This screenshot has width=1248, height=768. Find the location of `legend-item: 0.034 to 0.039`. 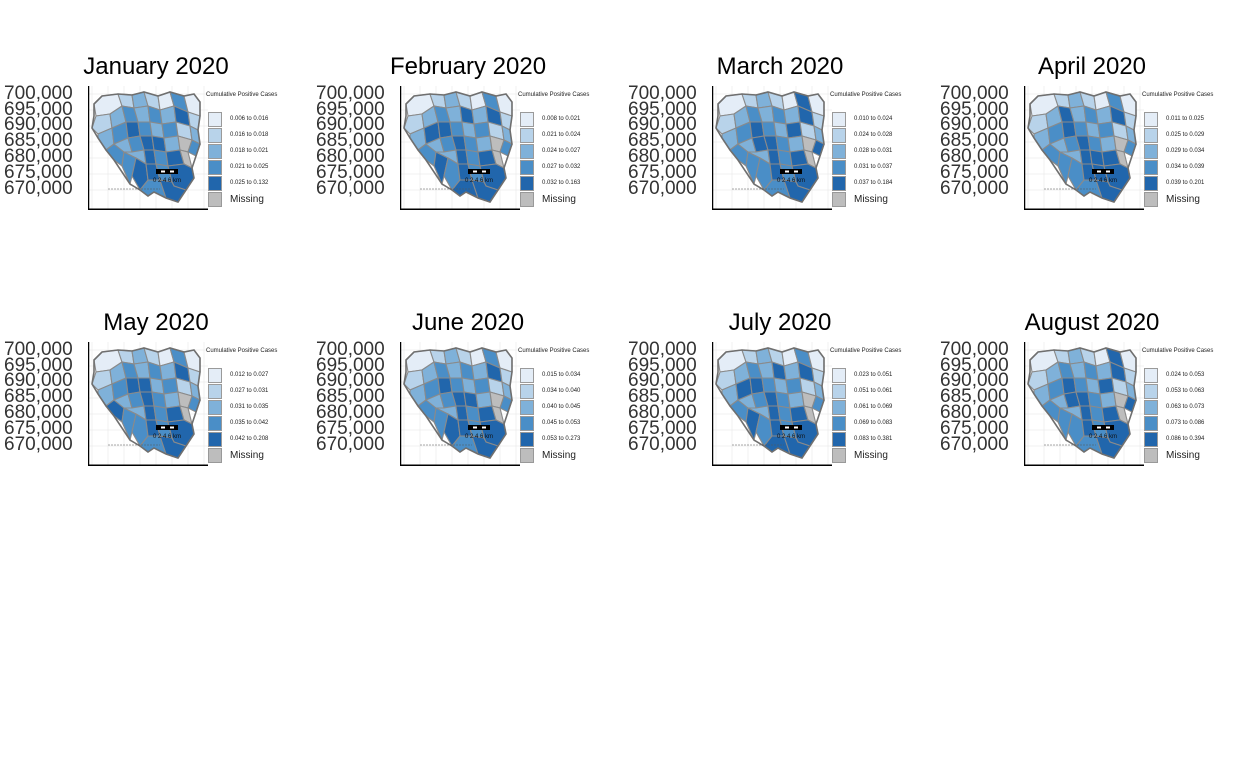

legend-item: 0.034 to 0.039 is located at coordinates (1194, 168).